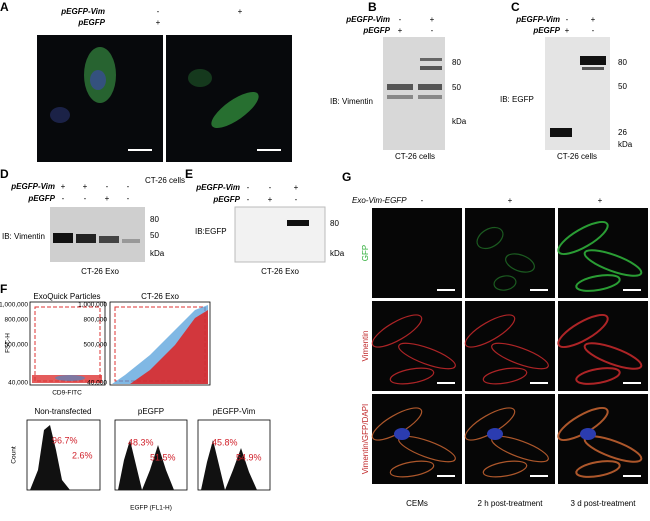 The height and width of the screenshot is (521, 650). Describe the element at coordinates (604, 503) in the screenshot. I see `column-label: 3 d post-treatment` at that location.